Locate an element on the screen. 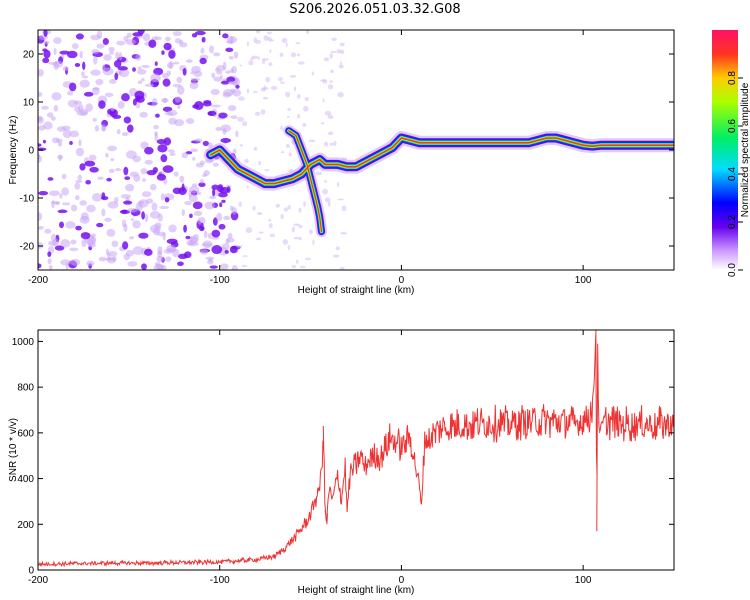  snr-y-tick-label: 0 is located at coordinates (31, 571).